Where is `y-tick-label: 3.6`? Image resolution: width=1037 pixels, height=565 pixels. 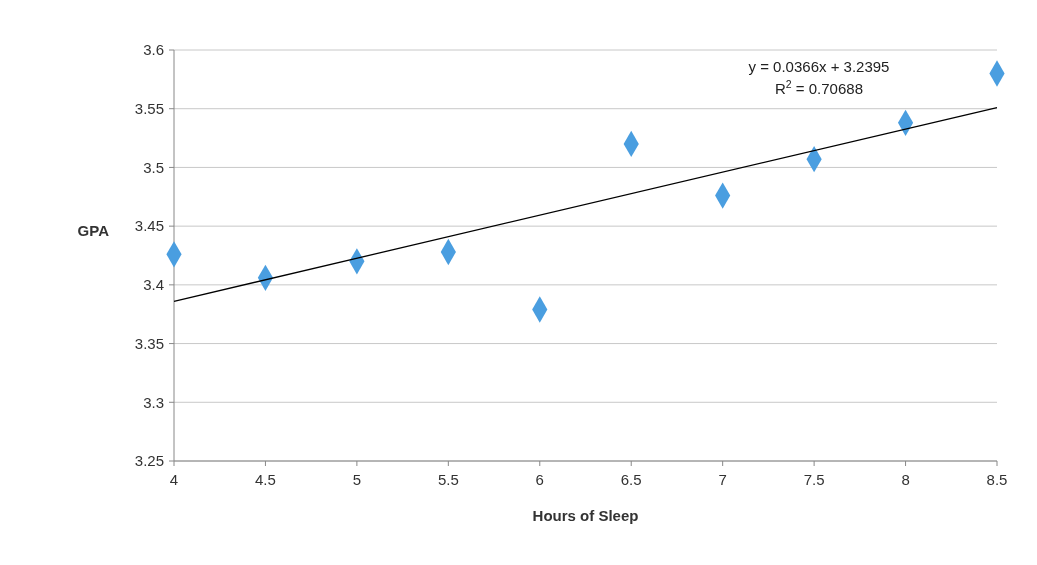 y-tick-label: 3.6 is located at coordinates (153, 50).